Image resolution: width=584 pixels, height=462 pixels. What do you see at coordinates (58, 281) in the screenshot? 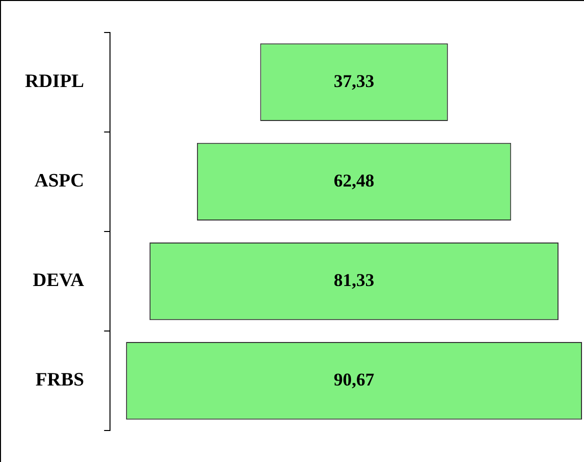
I see `category-label: DEVA` at bounding box center [58, 281].